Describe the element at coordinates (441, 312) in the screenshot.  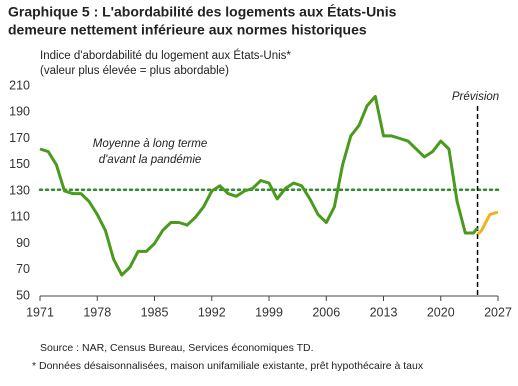
I see `x-tick-label: 2020` at that location.